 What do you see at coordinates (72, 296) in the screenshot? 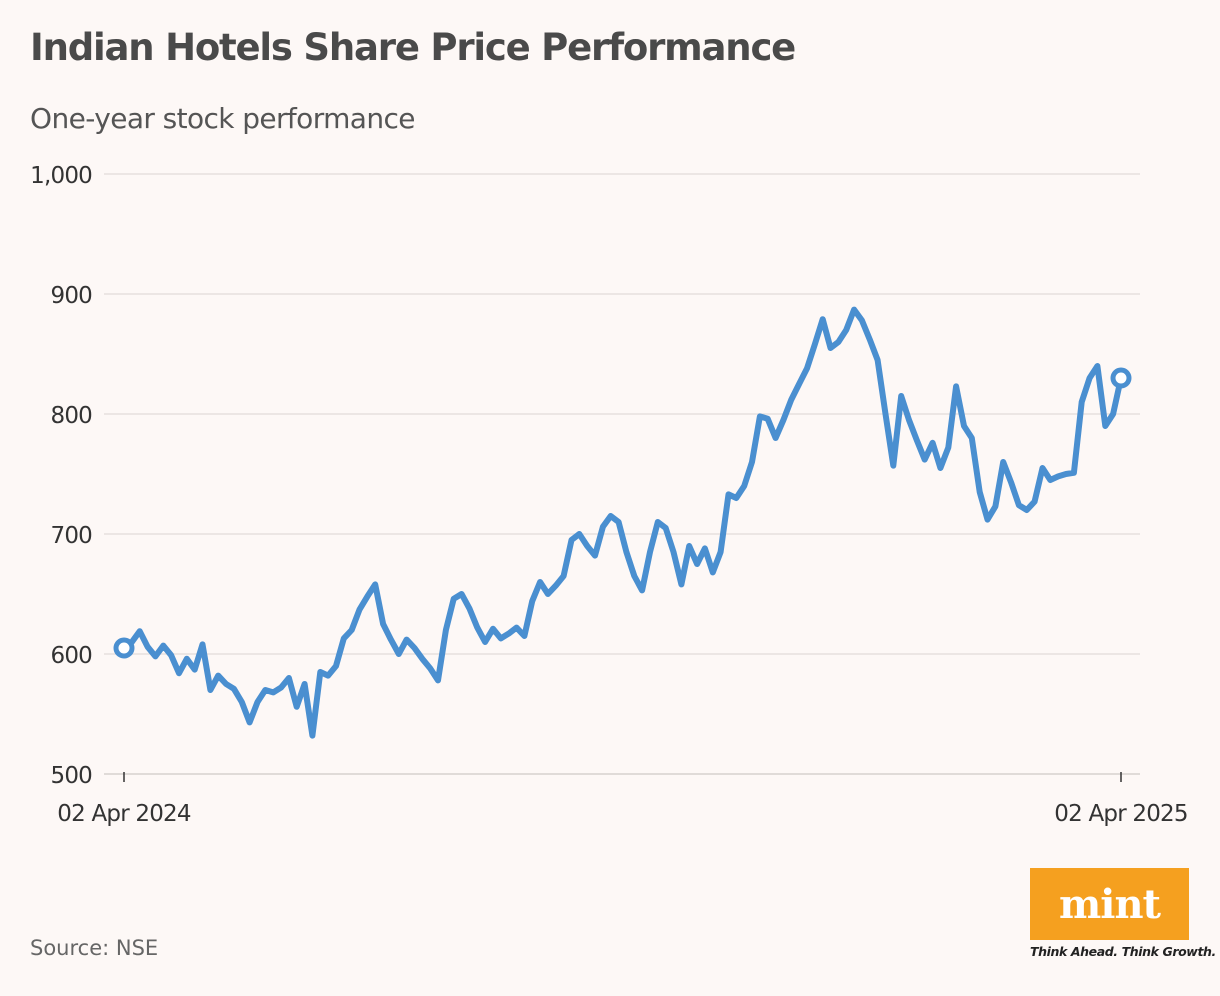
I see `y-tick-label: 900` at bounding box center [72, 296].